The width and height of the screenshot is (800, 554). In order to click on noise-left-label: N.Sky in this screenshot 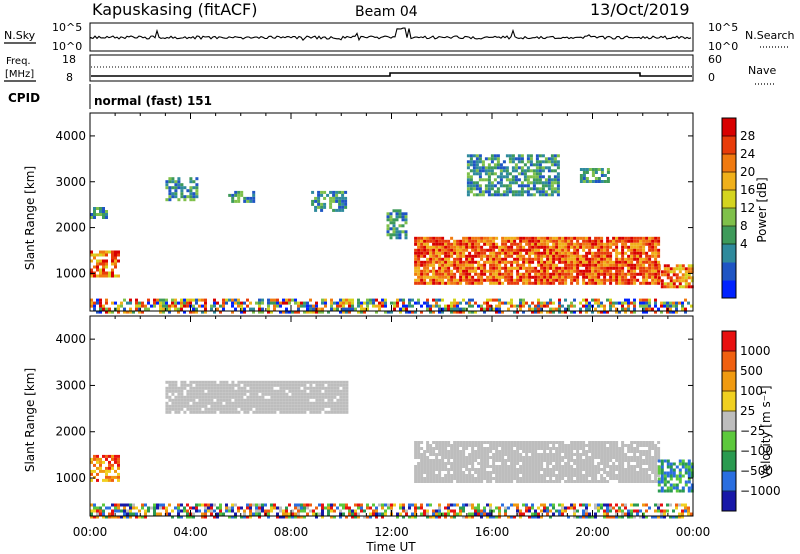, I will do `click(20, 35)`.